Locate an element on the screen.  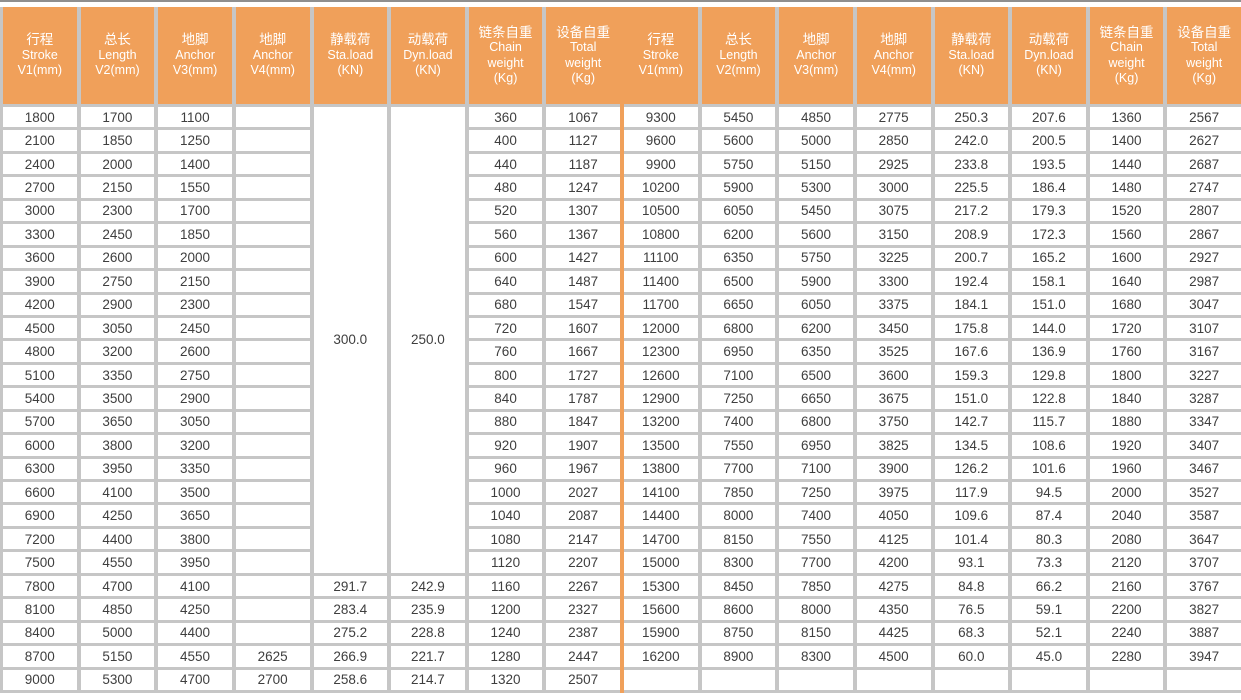
table-cell: 200.5 is located at coordinates (1049, 140).